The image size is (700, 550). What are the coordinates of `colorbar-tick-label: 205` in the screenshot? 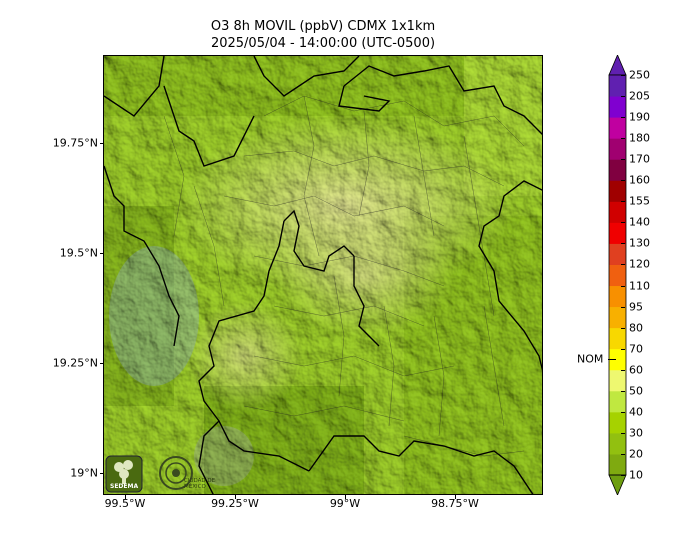 It's located at (639, 96).